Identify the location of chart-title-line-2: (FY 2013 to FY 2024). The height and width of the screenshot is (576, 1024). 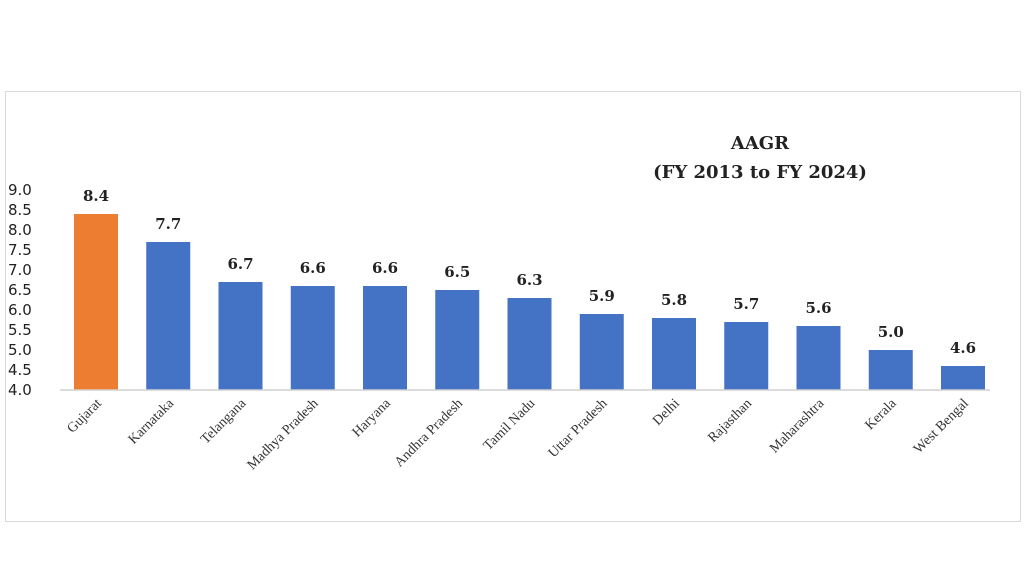
(760, 172).